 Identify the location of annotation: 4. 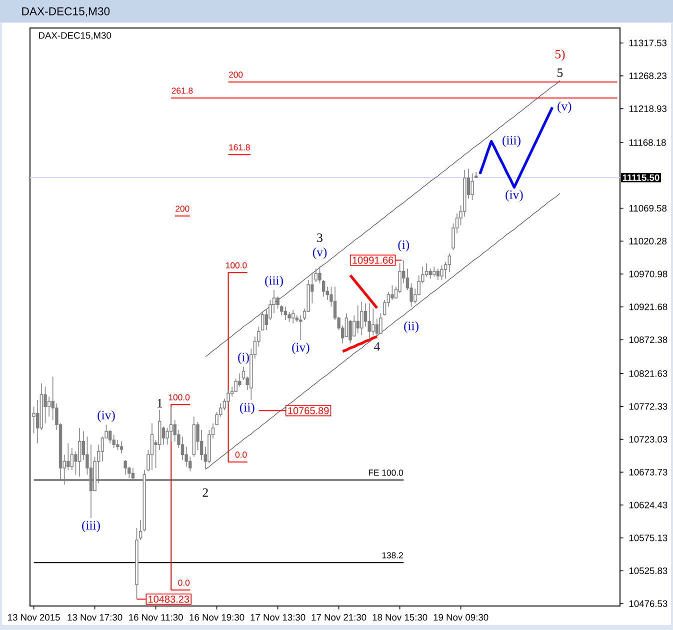
(377, 346).